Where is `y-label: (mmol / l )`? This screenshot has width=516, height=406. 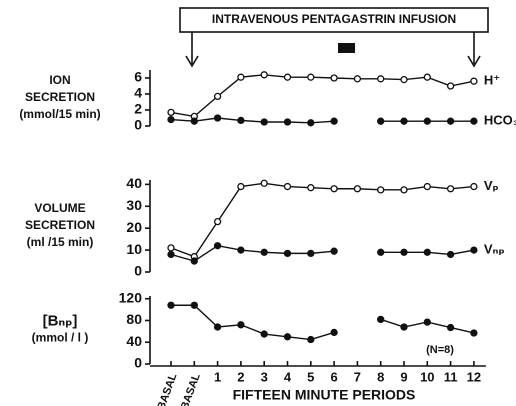
y-label: (mmol / l ) is located at coordinates (60, 338).